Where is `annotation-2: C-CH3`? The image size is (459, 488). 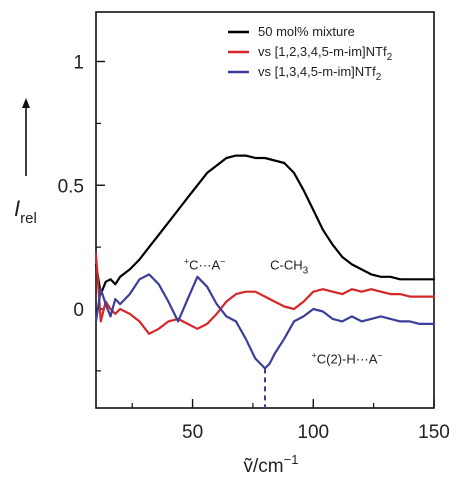 annotation-2: C-CH3 is located at coordinates (289, 266).